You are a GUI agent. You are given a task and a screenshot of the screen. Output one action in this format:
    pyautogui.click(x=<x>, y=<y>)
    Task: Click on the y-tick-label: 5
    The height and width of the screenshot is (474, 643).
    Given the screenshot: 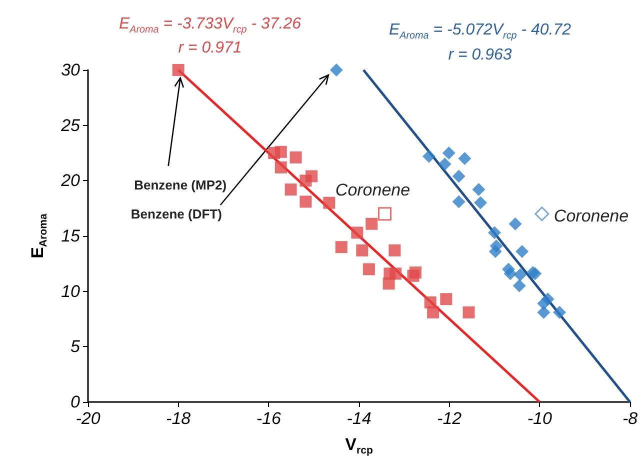 What is the action you would take?
    pyautogui.click(x=75, y=346)
    